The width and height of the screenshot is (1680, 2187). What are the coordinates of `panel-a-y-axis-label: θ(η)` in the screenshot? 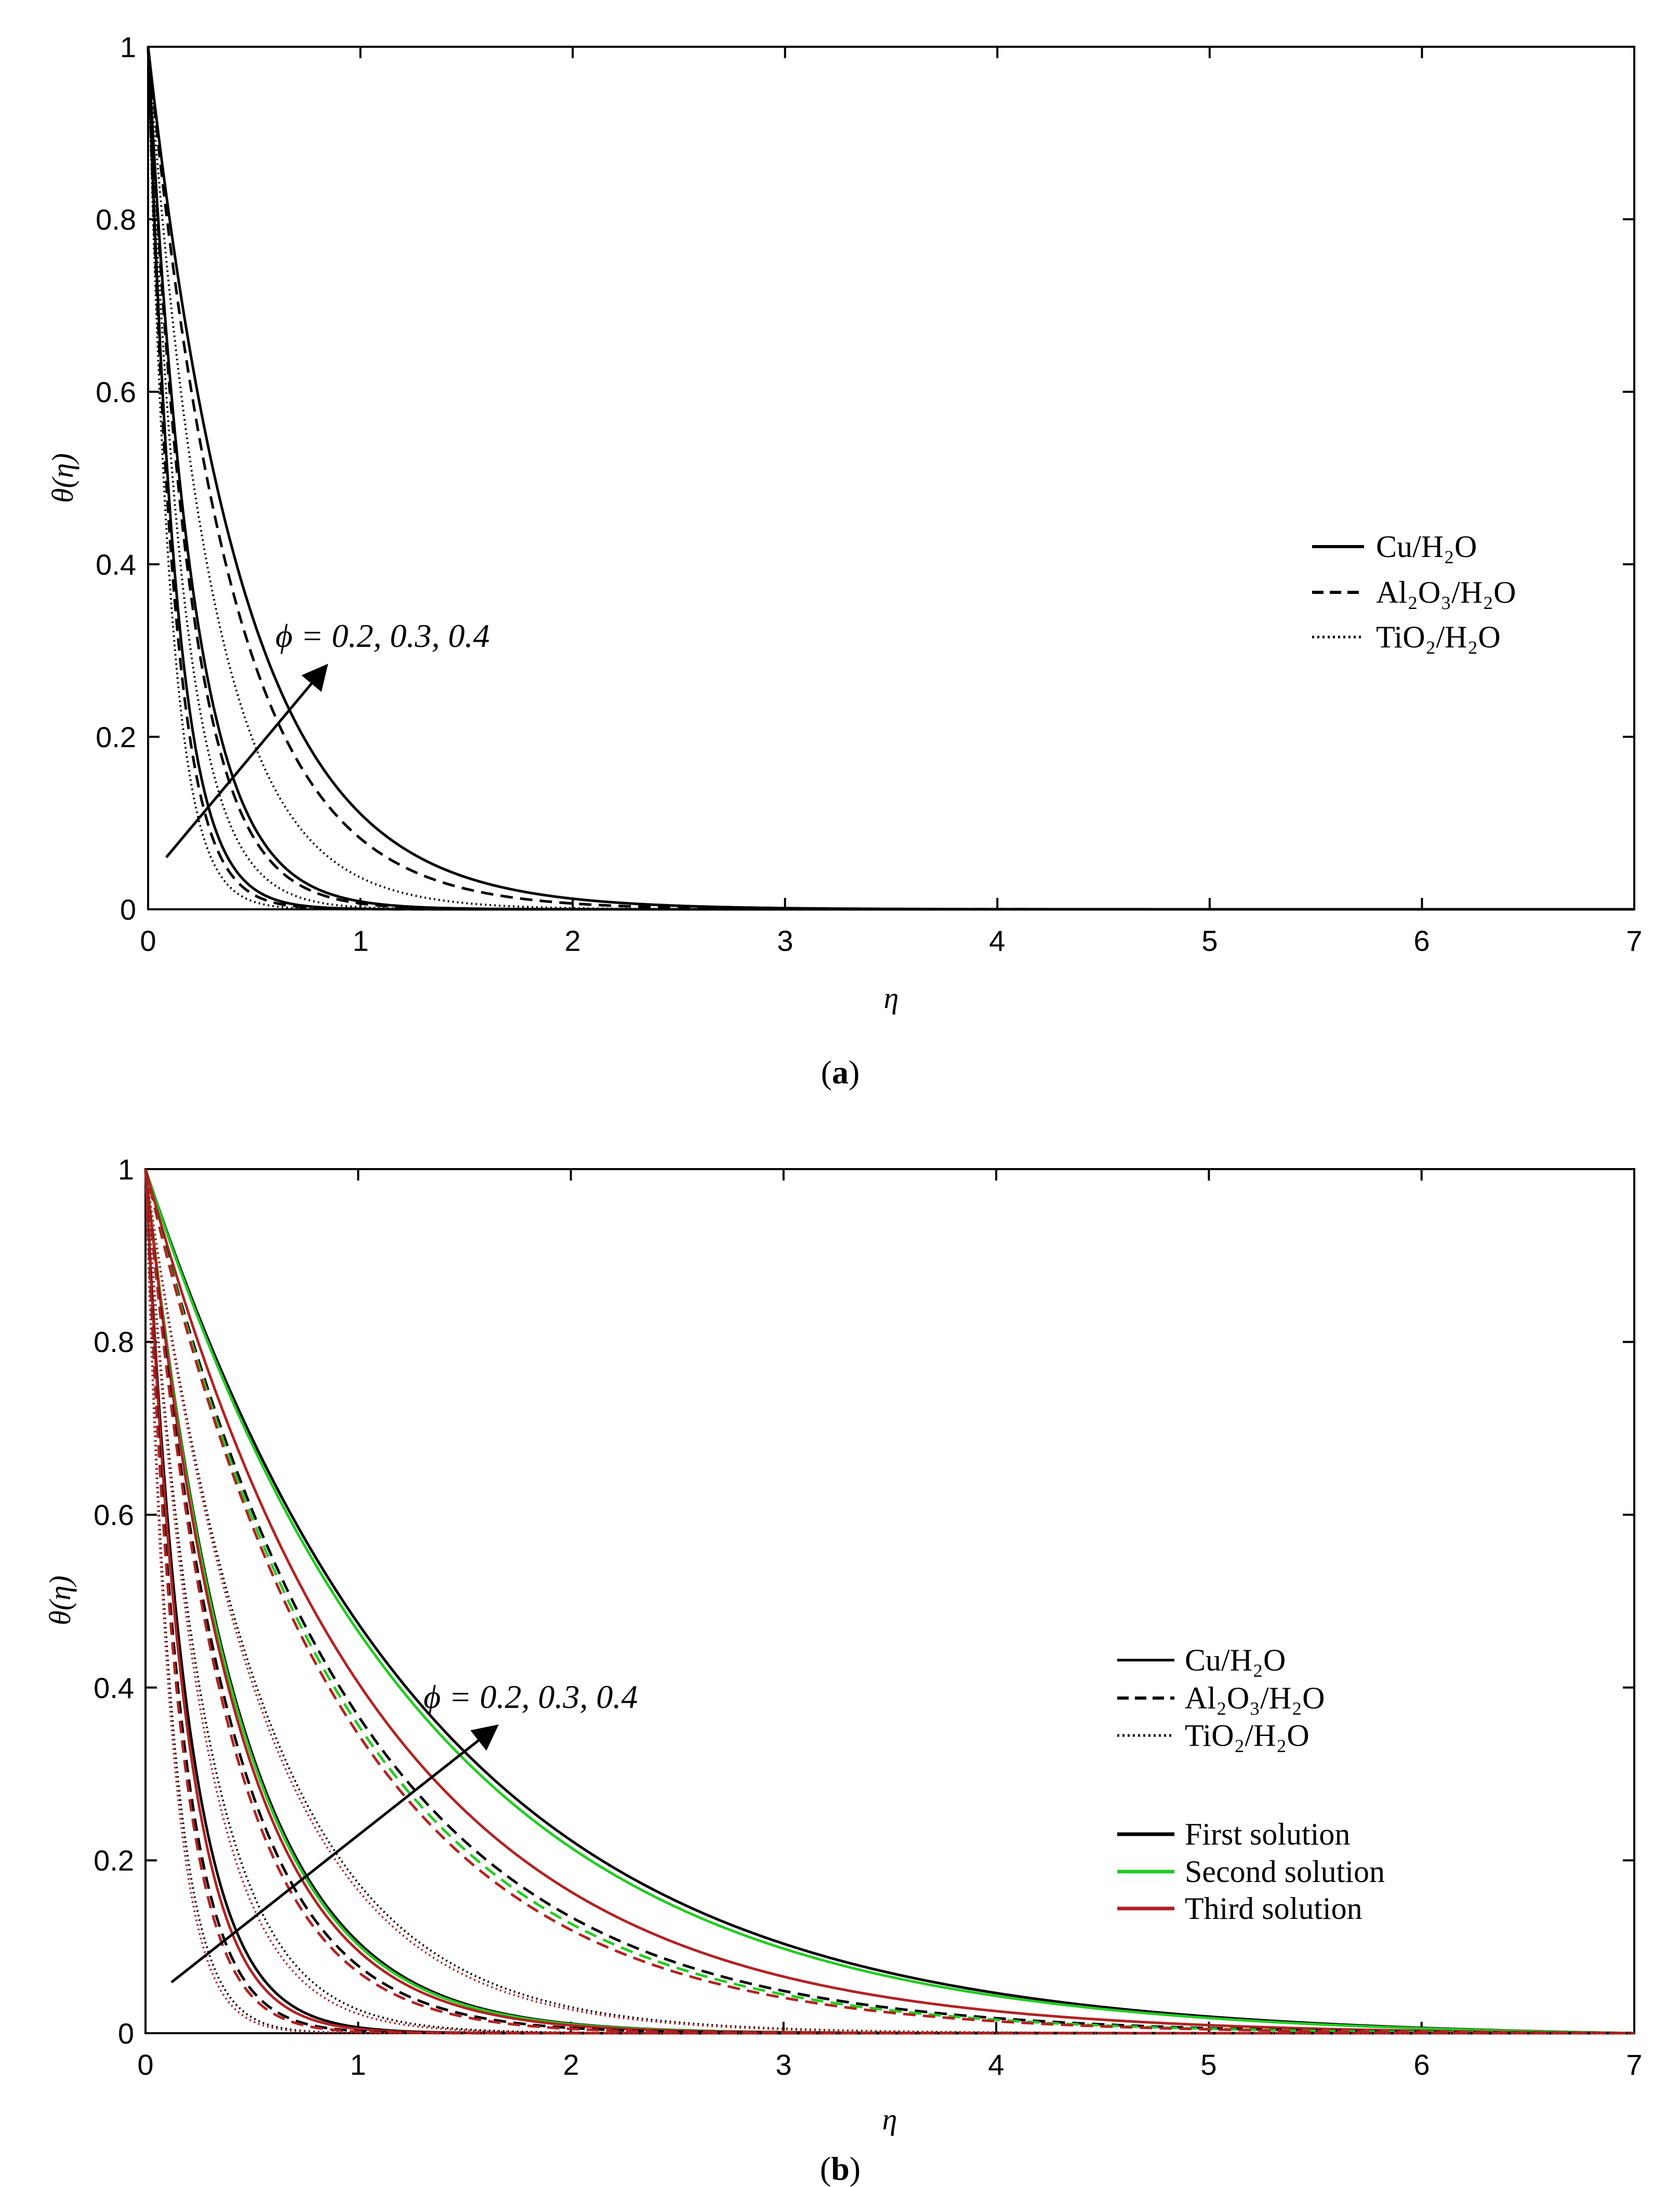 It's located at (63, 478).